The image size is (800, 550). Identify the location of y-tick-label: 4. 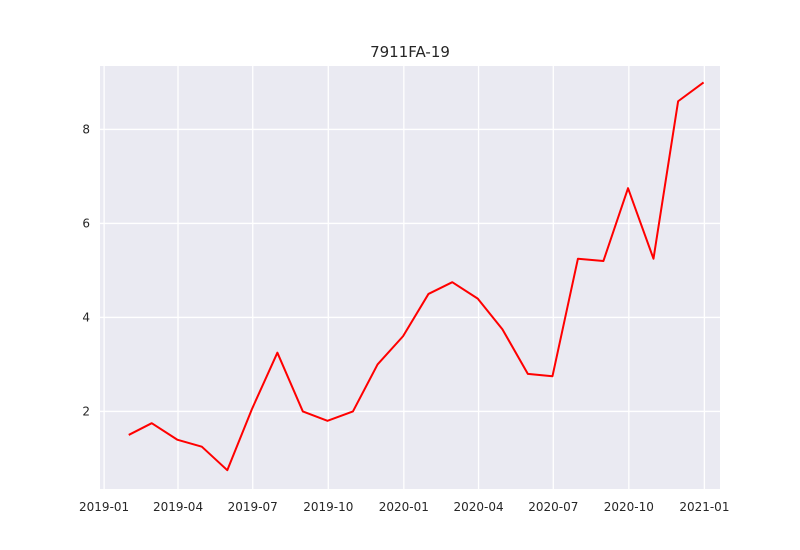
(86, 317).